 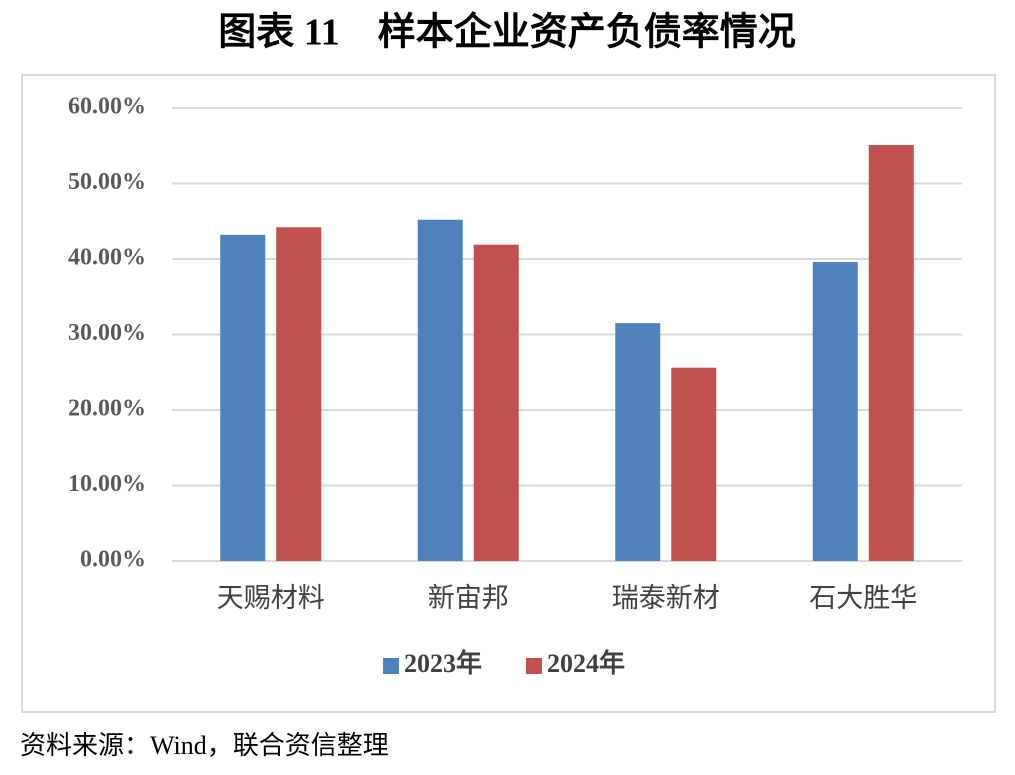 What do you see at coordinates (271, 598) in the screenshot?
I see `x-tick-label: 天赐材料` at bounding box center [271, 598].